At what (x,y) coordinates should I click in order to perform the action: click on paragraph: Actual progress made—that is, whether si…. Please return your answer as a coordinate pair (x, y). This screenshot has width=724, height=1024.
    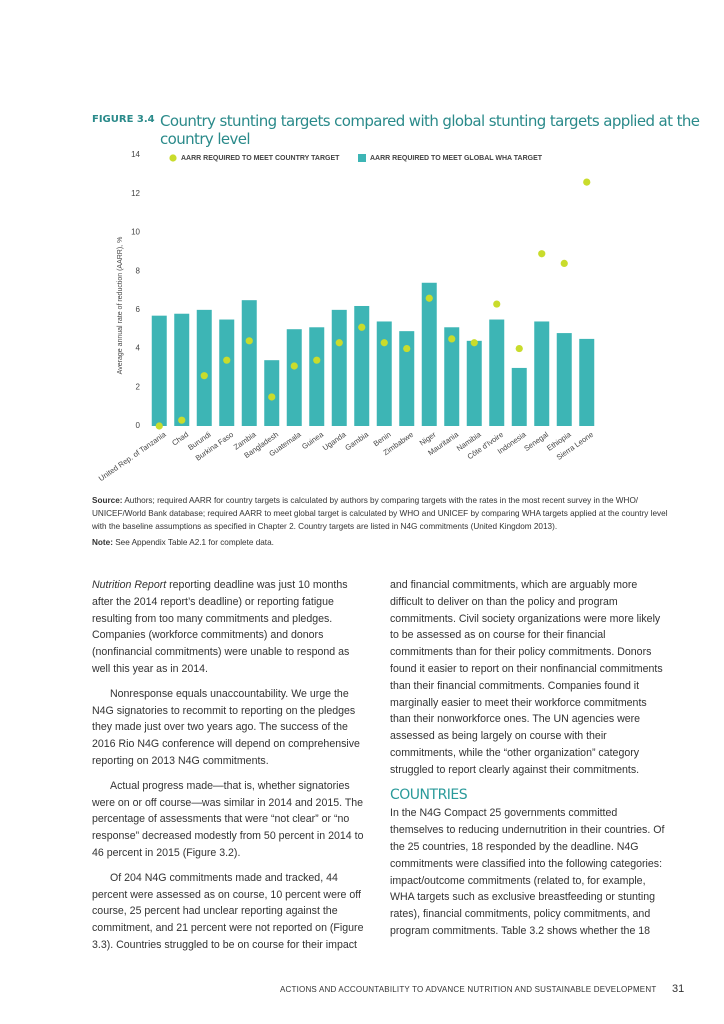
    Looking at the image, I should click on (228, 819).